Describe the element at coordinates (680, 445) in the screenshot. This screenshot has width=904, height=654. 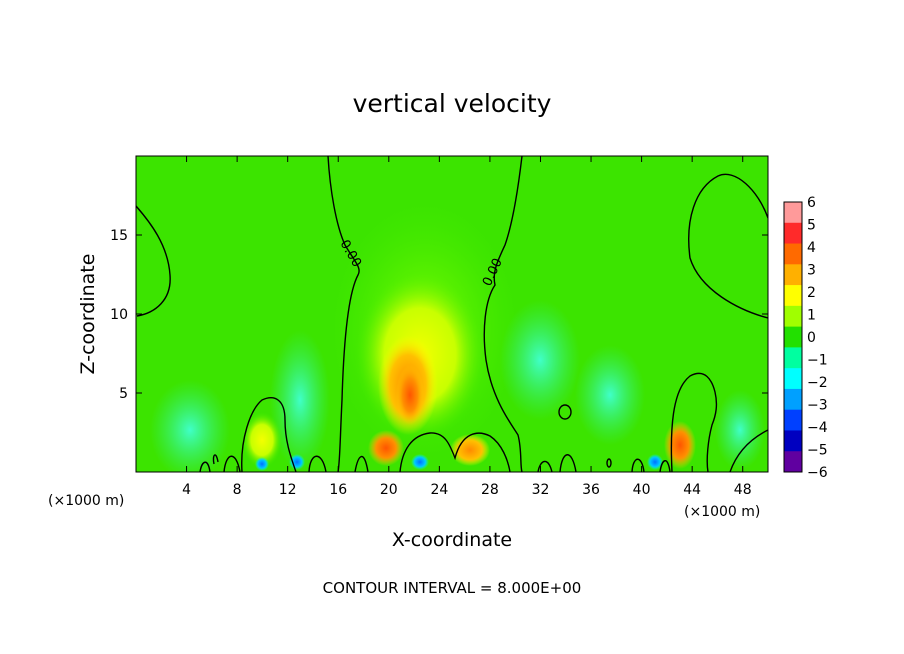
I see `field-orange-far-right` at that location.